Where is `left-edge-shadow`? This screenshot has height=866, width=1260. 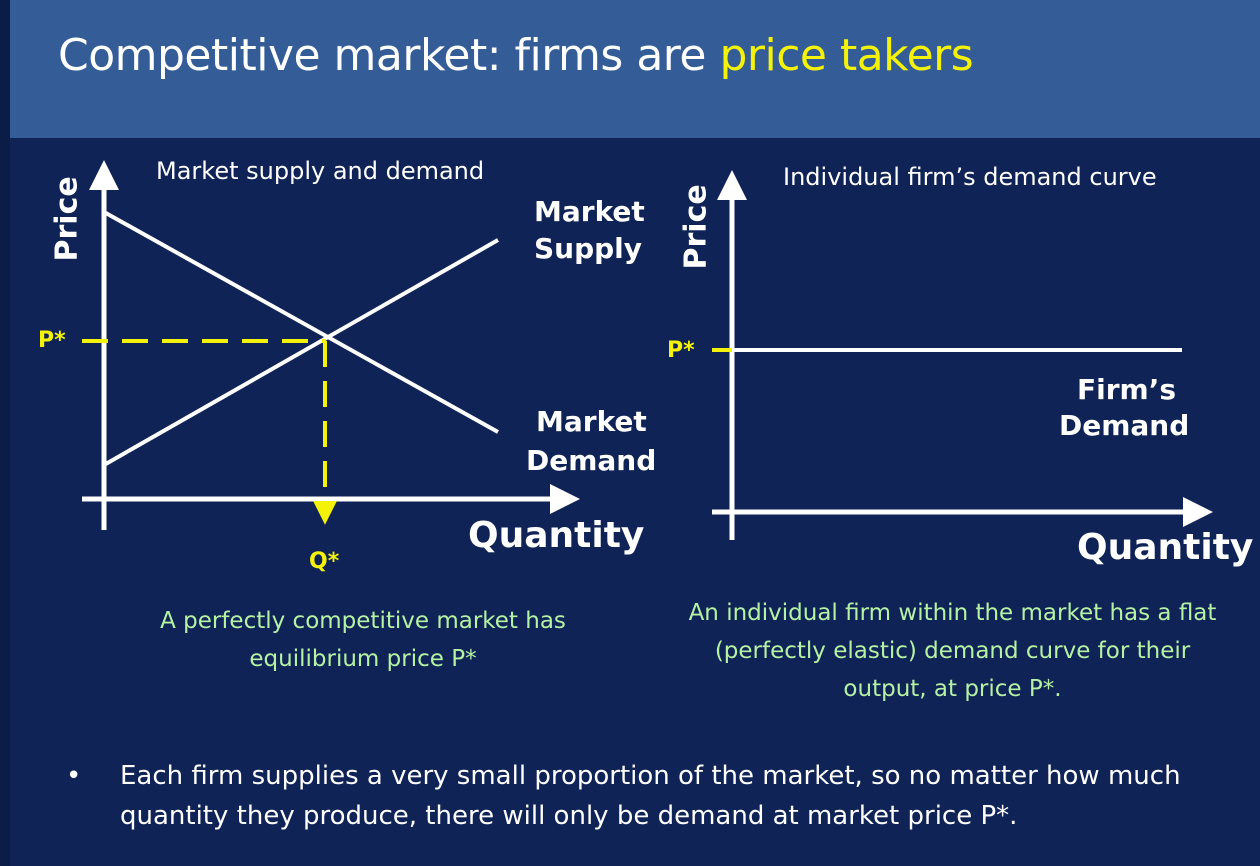
left-edge-shadow is located at coordinates (5, 433).